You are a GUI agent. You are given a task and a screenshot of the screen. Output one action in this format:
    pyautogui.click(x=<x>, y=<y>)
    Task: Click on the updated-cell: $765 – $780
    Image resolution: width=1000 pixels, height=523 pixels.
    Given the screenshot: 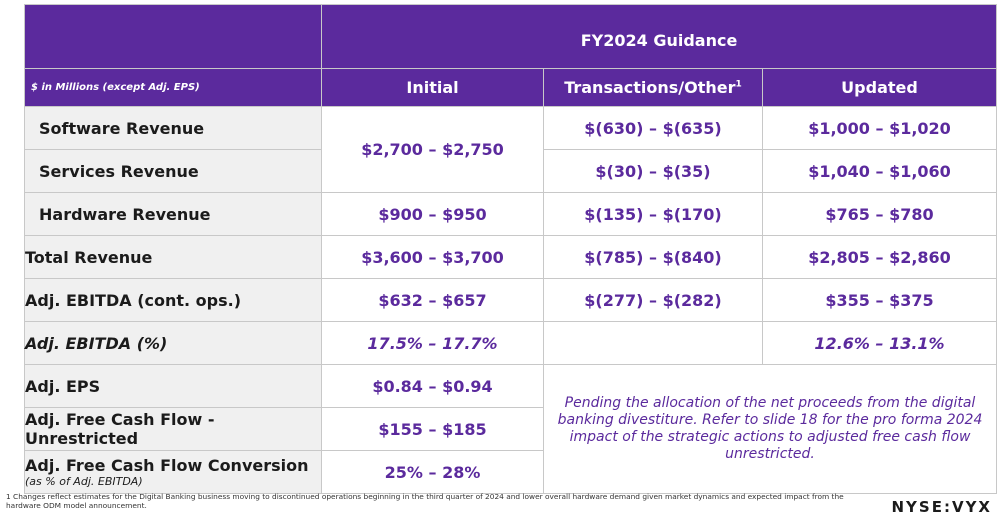 What is the action you would take?
    pyautogui.click(x=879, y=214)
    